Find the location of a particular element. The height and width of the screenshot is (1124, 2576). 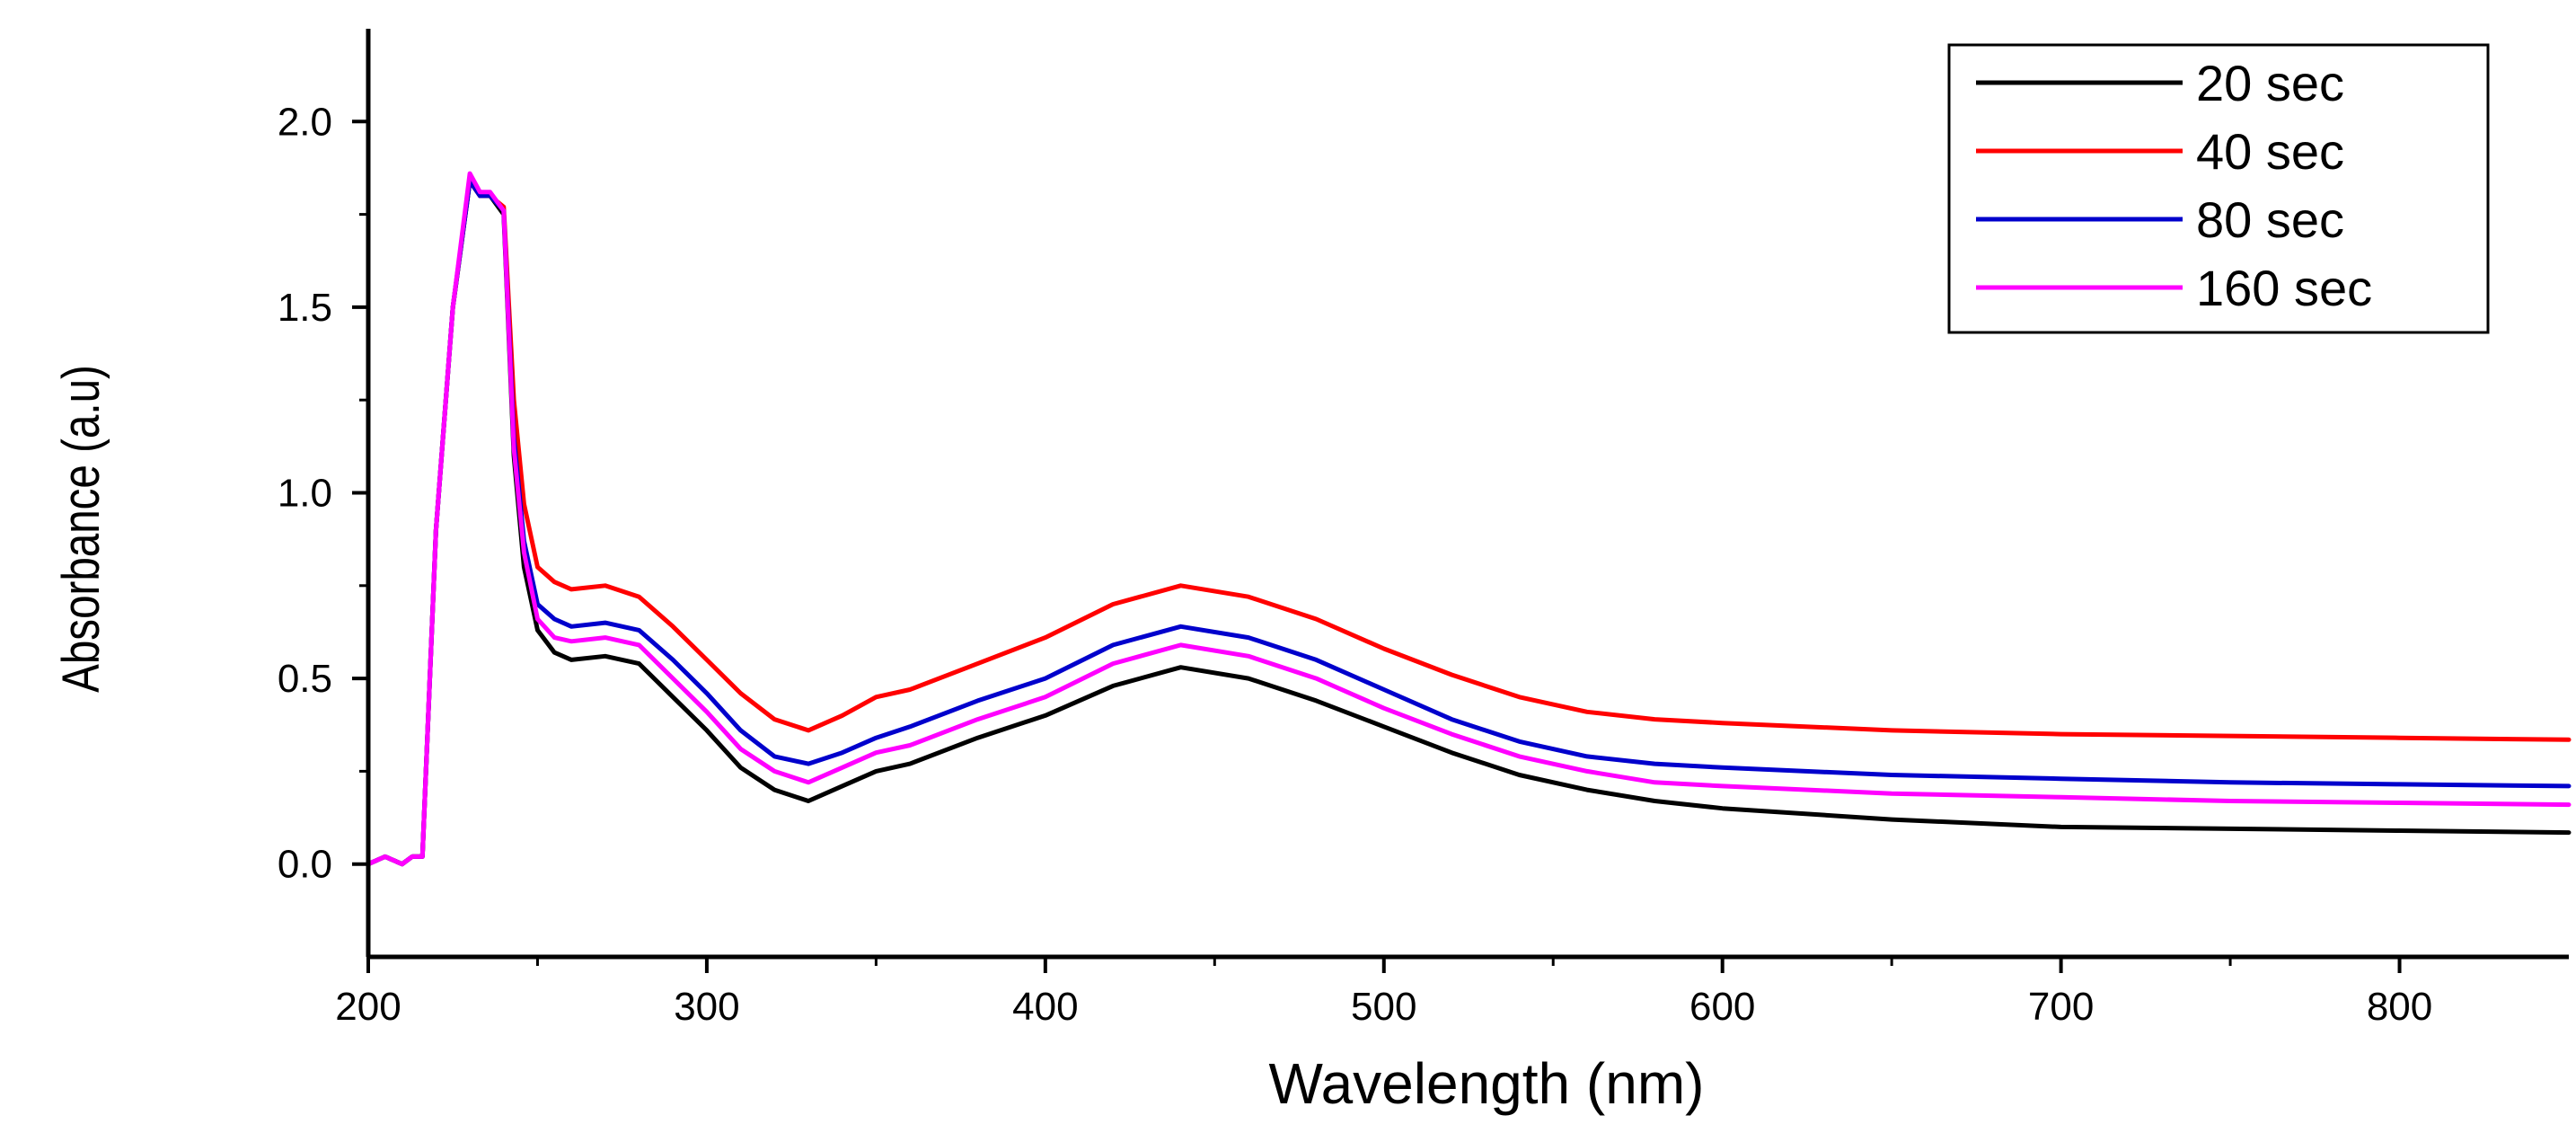

y-tick-label: 0.0 is located at coordinates (305, 865).